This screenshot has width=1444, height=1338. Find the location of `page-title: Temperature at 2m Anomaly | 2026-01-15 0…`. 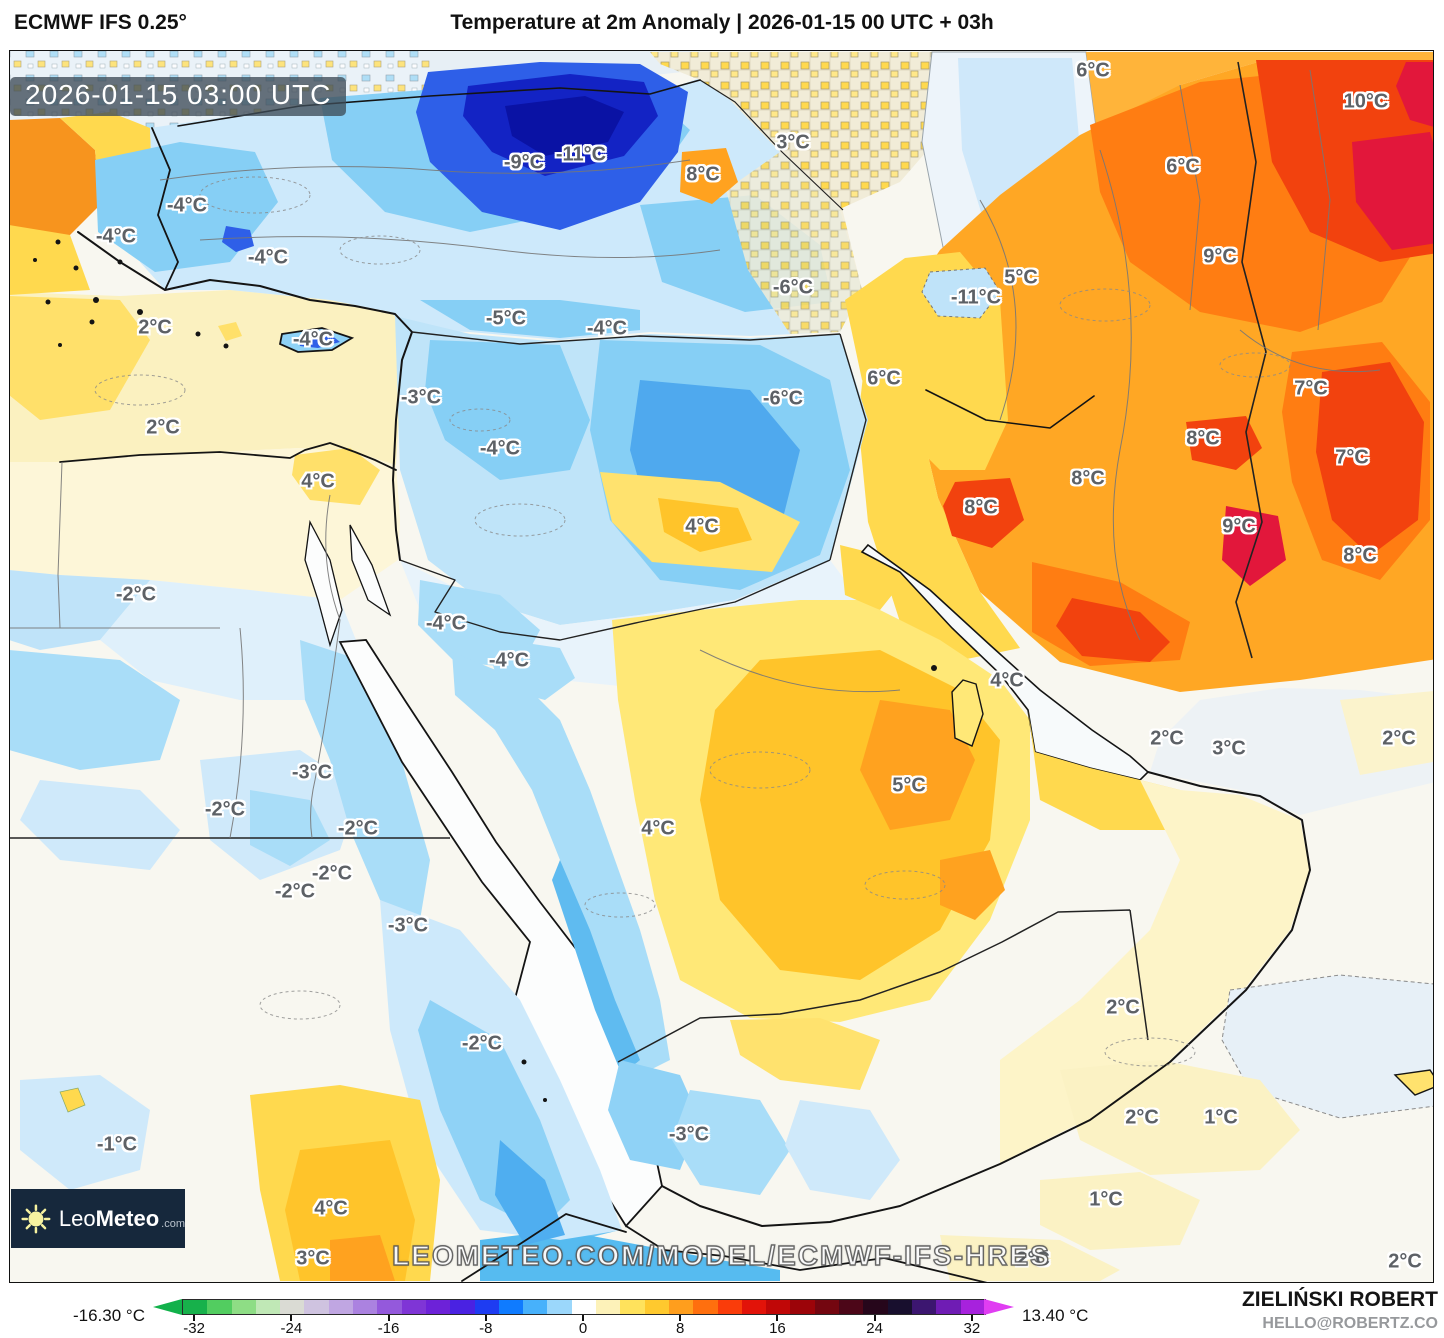

page-title: Temperature at 2m Anomaly | 2026-01-15 0… is located at coordinates (722, 22).